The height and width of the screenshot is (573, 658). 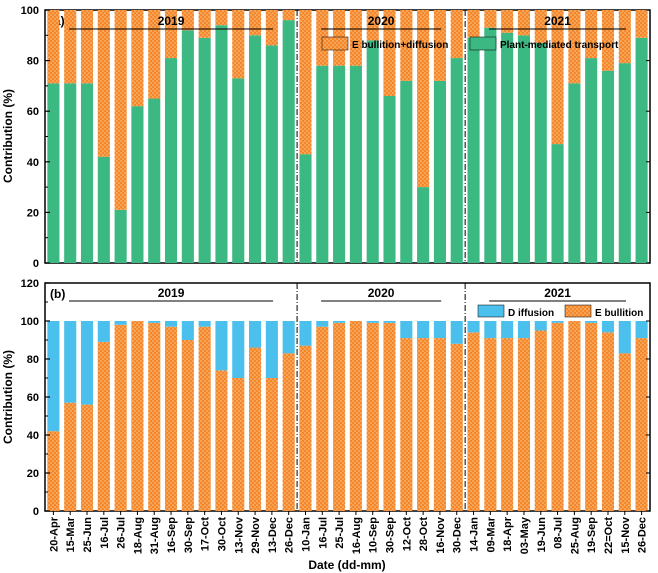 I want to click on y-tick-label: 20, so click(x=33, y=213).